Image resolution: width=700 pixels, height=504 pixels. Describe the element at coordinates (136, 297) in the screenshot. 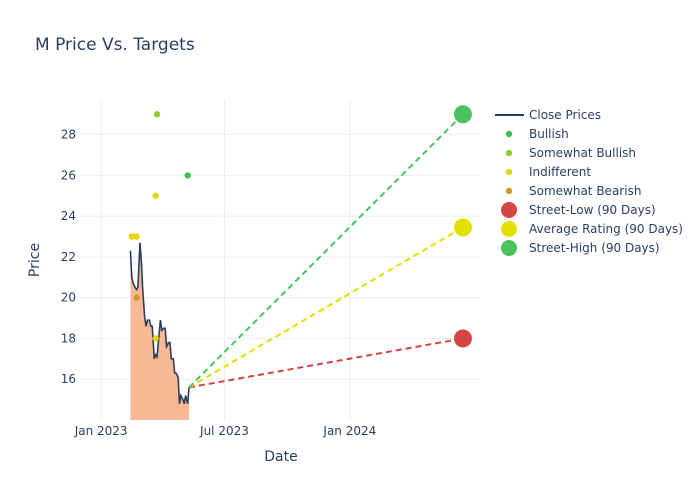

I see `somewhat-bearish-rating-point` at that location.